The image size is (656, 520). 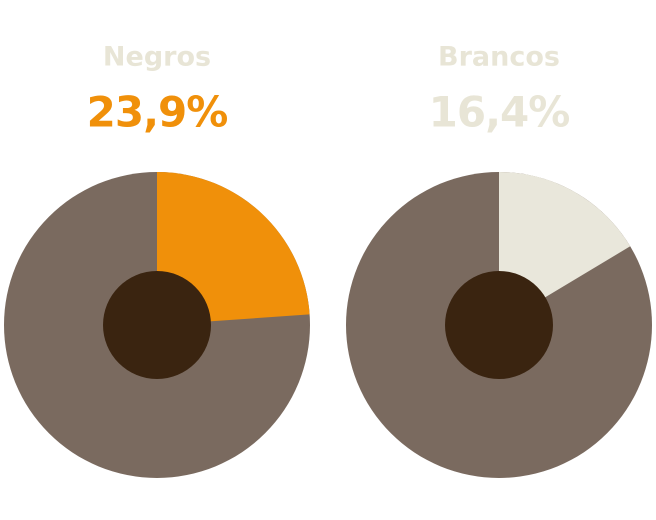 I want to click on value-label: 23,9%, so click(x=157, y=112).